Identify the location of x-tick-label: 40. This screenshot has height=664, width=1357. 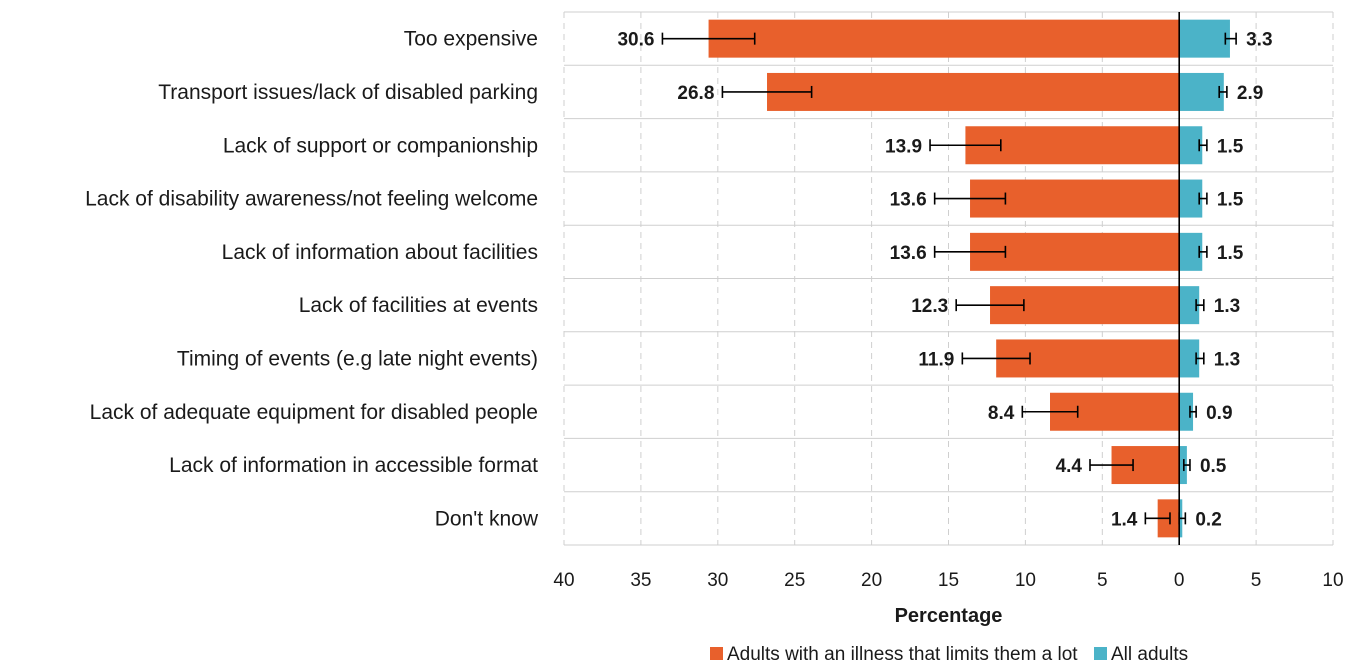
(563, 580).